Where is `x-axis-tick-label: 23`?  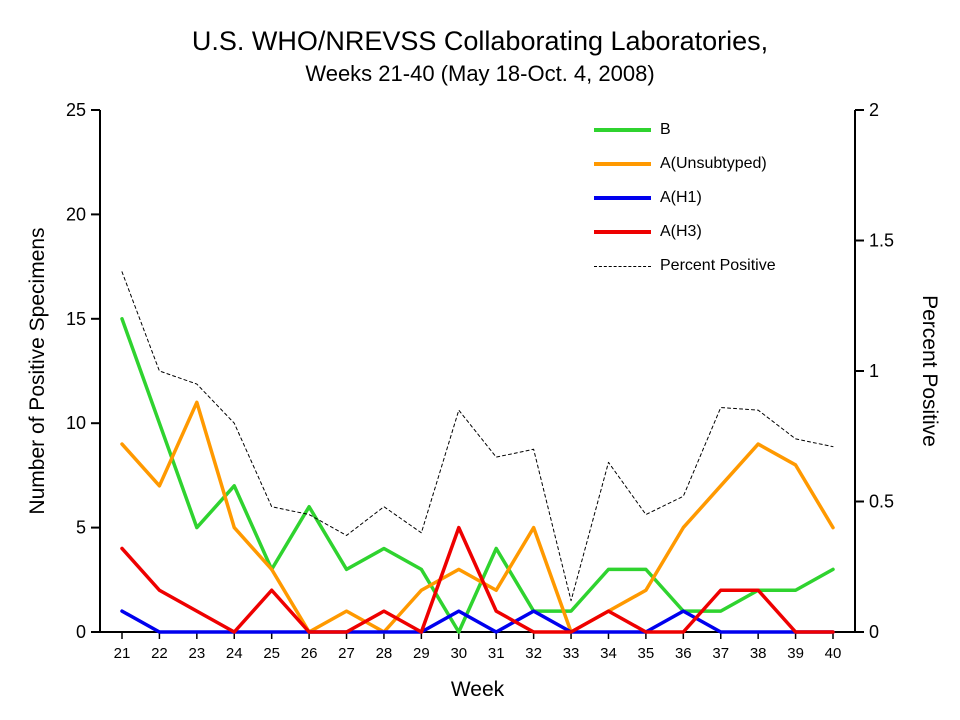 x-axis-tick-label: 23 is located at coordinates (196, 653).